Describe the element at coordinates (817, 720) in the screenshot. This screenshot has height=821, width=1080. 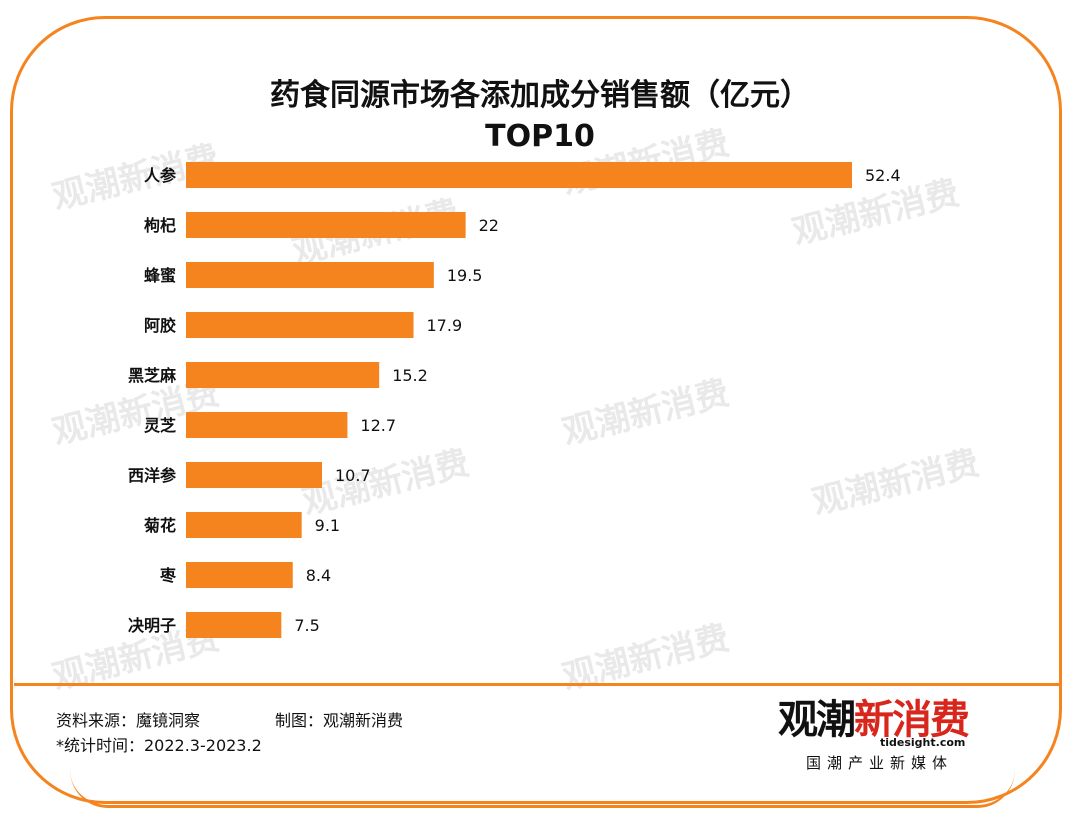
I see `logo-name-a: 观潮` at that location.